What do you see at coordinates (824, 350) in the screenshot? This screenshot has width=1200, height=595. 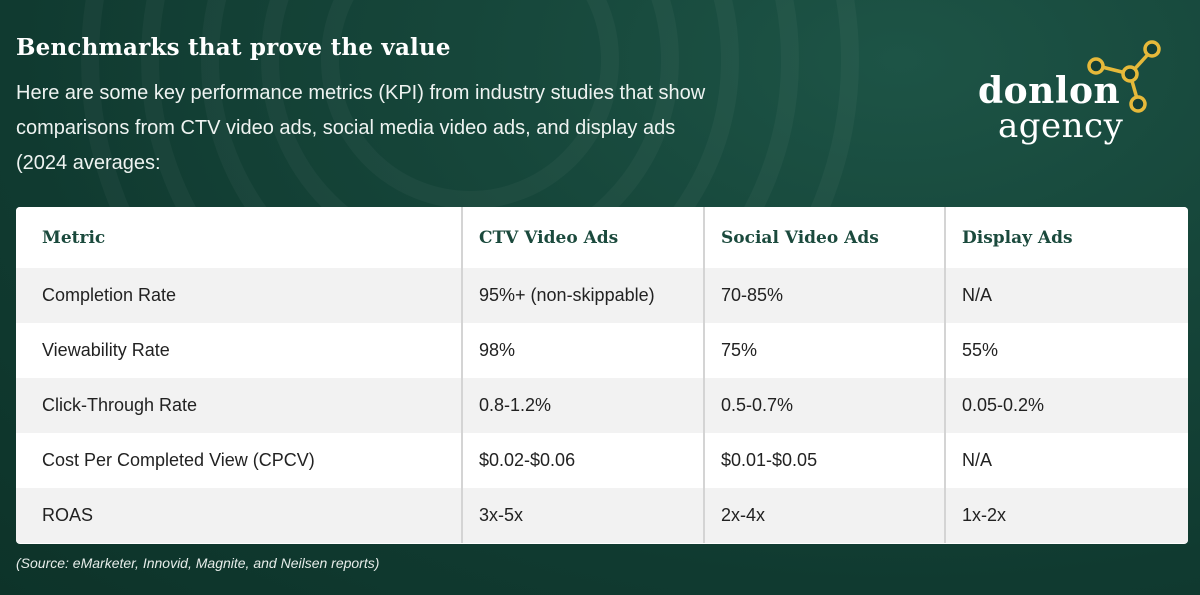 I see `social-cell: 75%` at bounding box center [824, 350].